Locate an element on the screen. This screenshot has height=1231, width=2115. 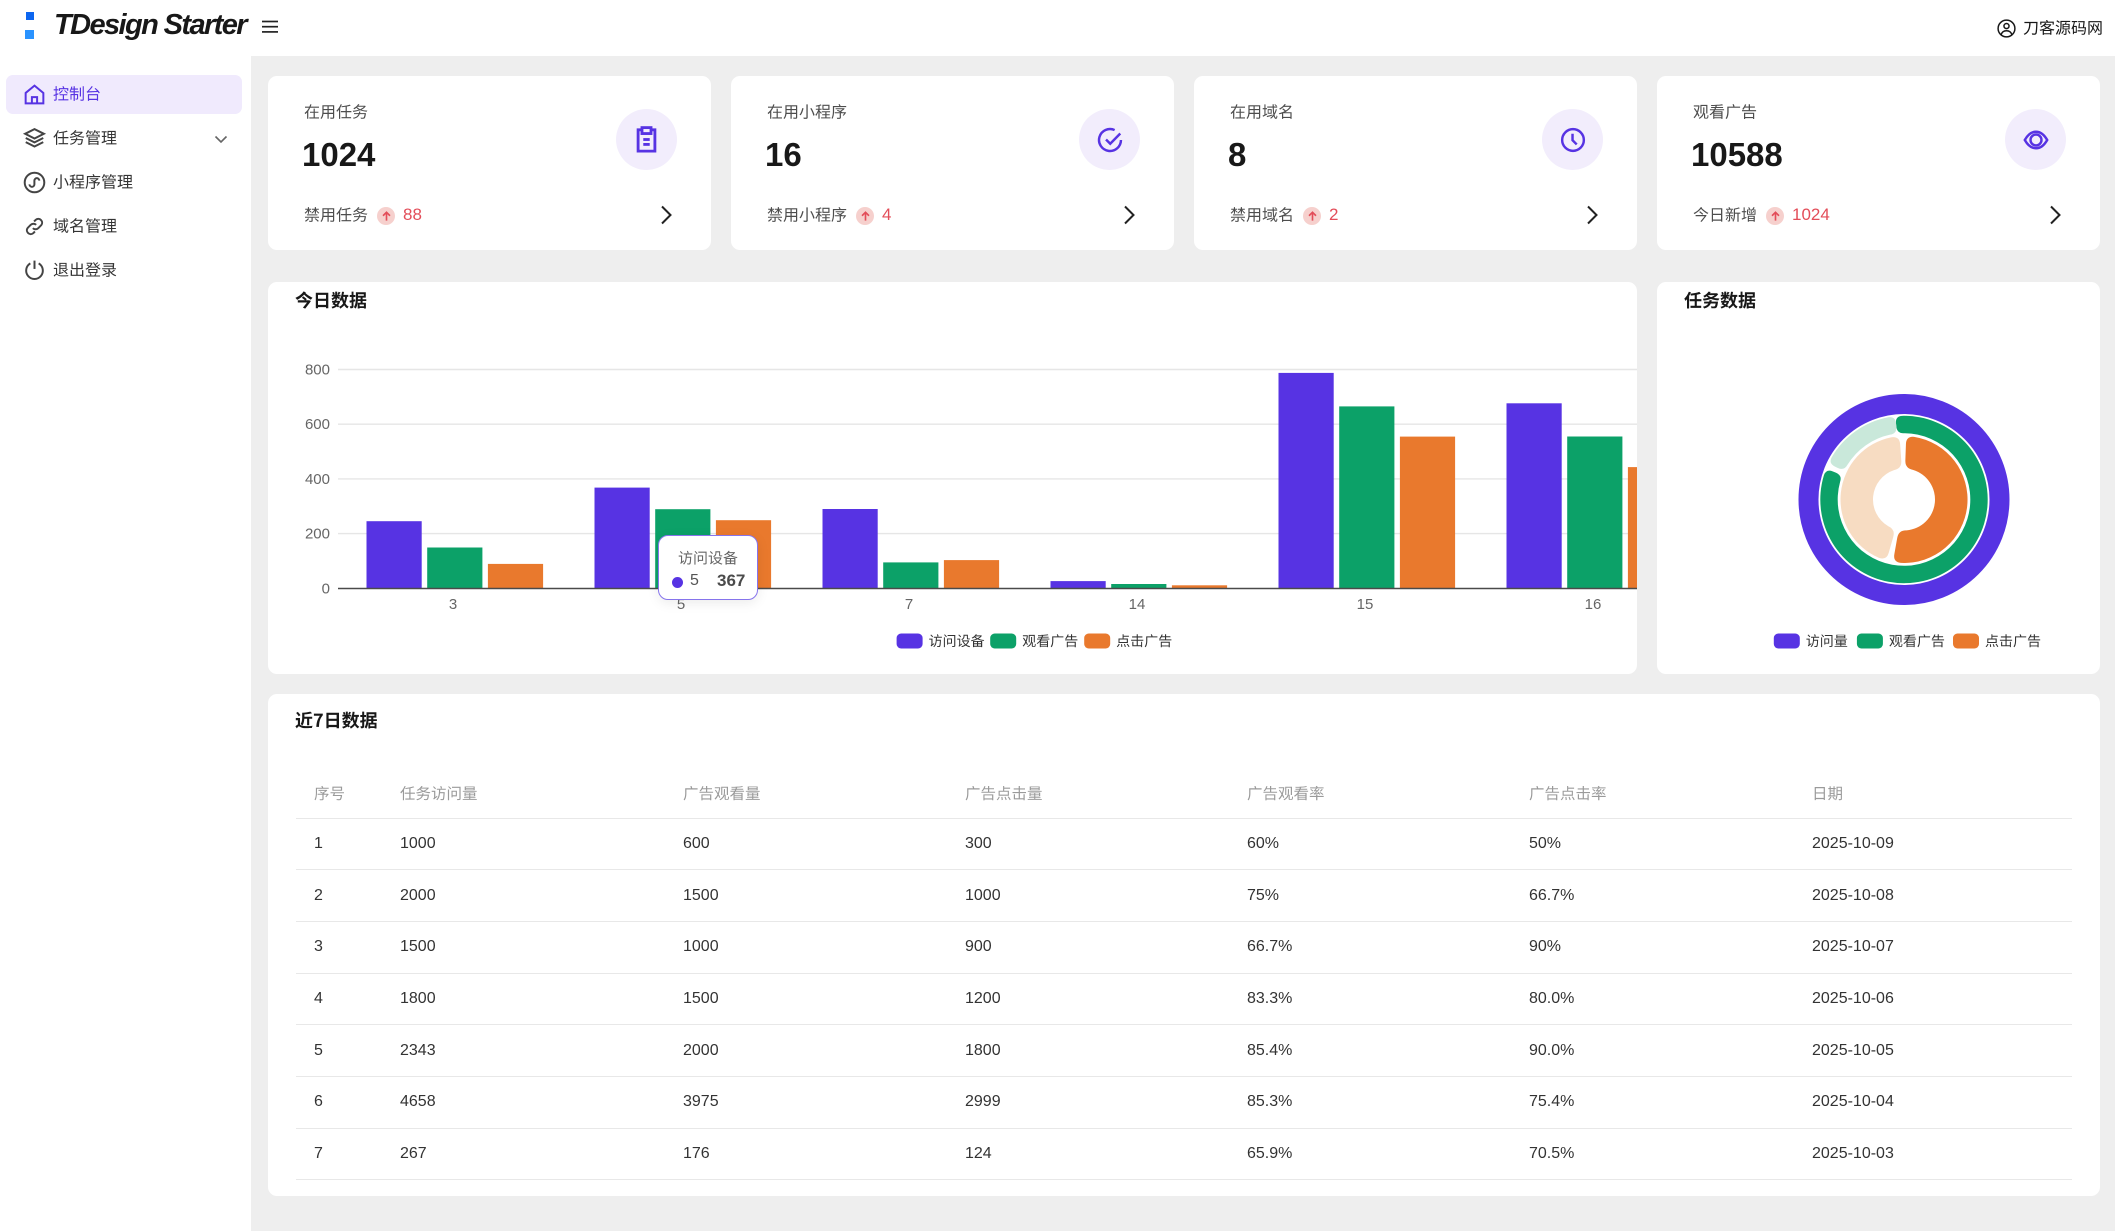
svg-text: 14 is located at coordinates (1137, 604).